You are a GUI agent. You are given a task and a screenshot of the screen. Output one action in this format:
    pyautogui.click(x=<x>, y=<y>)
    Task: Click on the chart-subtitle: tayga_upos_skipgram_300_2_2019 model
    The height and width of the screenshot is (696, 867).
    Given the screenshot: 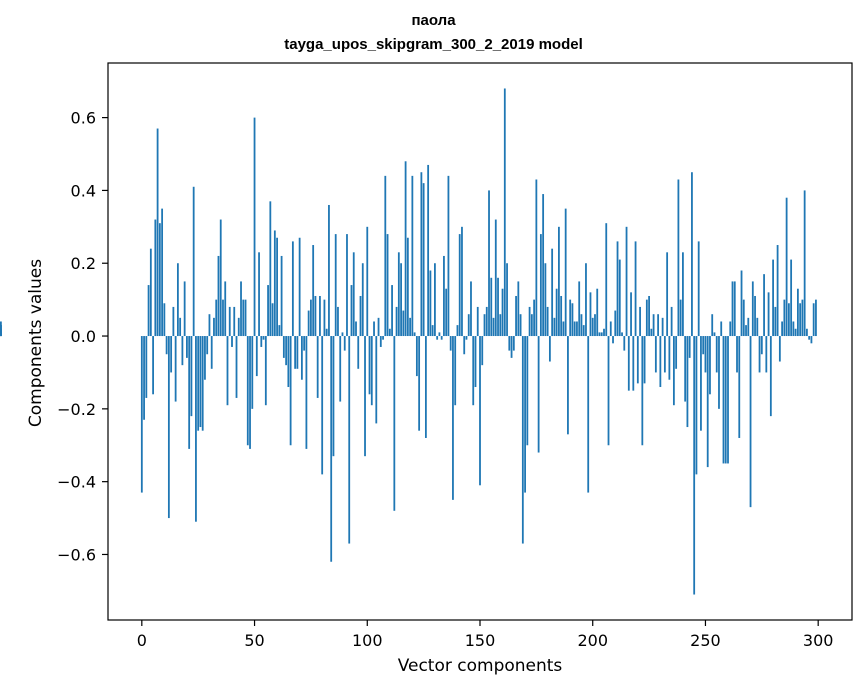 What is the action you would take?
    pyautogui.click(x=433, y=44)
    